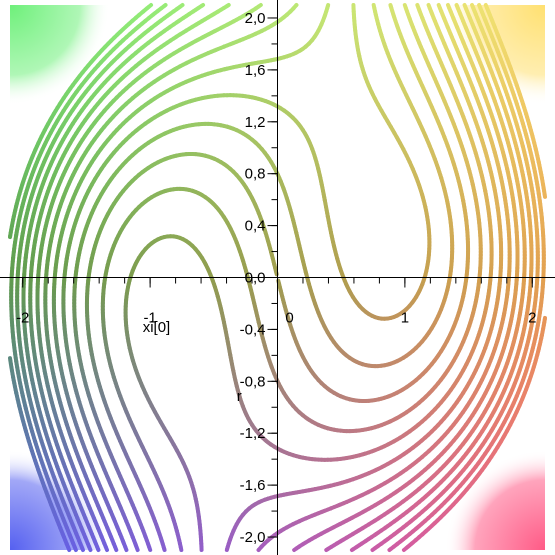 The image size is (555, 555). What do you see at coordinates (60, 55) in the screenshot?
I see `corner-fill-top-left` at bounding box center [60, 55].